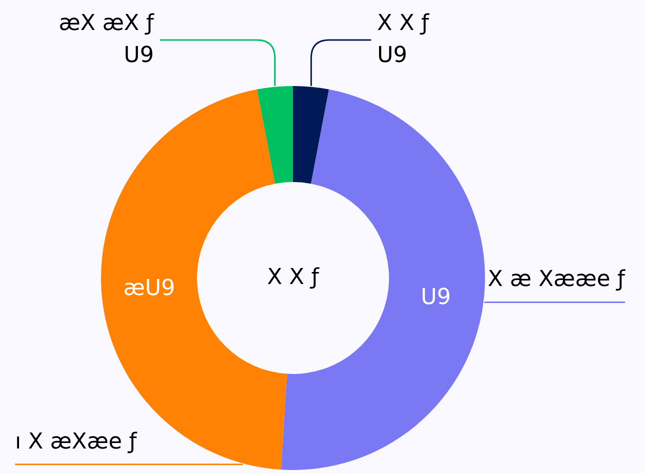 Image resolution: width=645 pixels, height=473 pixels. Describe the element at coordinates (403, 23) in the screenshot. I see `slice-label: X X ƒ` at that location.